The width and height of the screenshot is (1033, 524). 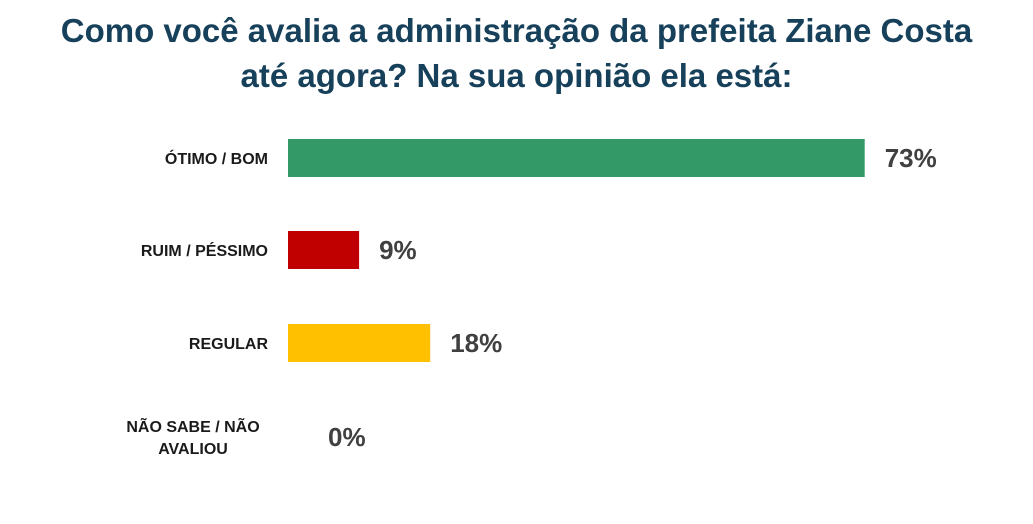 What do you see at coordinates (204, 250) in the screenshot?
I see `category-label-1: RUIM / PÉSSIMO` at bounding box center [204, 250].